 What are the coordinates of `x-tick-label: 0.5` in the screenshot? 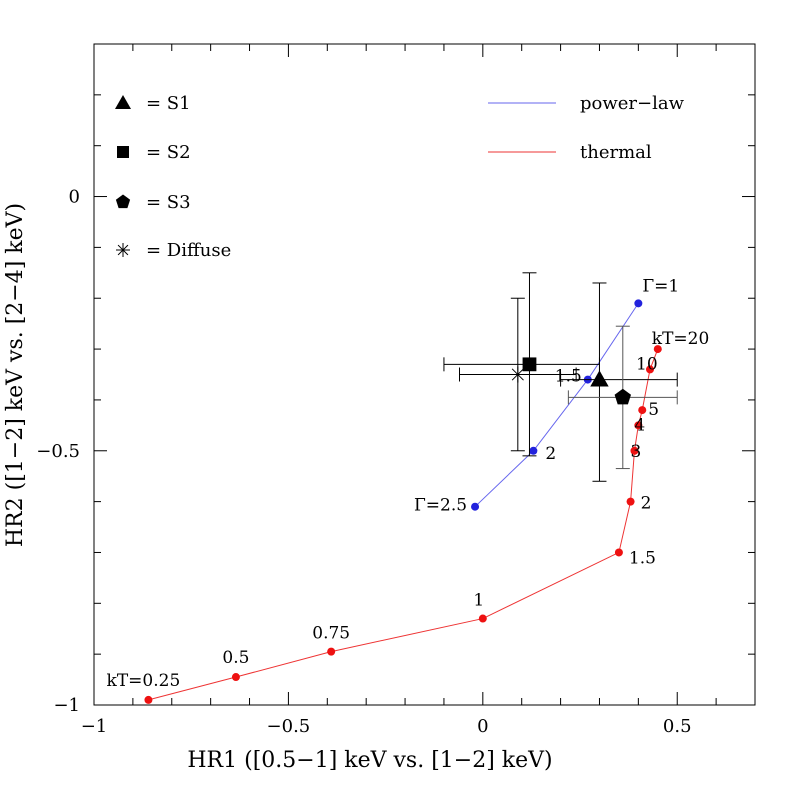 It's located at (677, 726).